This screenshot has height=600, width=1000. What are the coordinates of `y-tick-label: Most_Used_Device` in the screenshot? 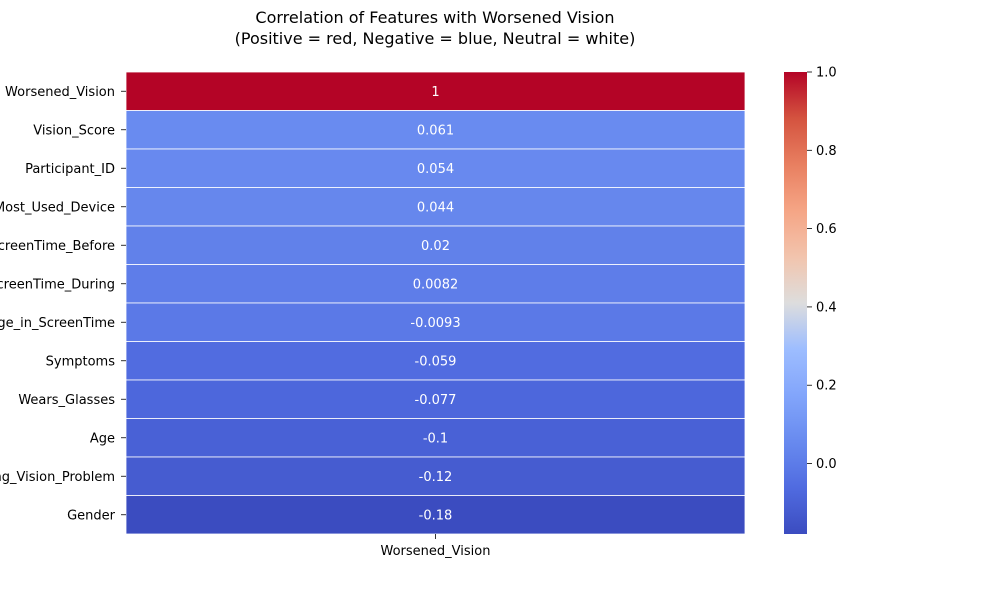 It's located at (57, 207).